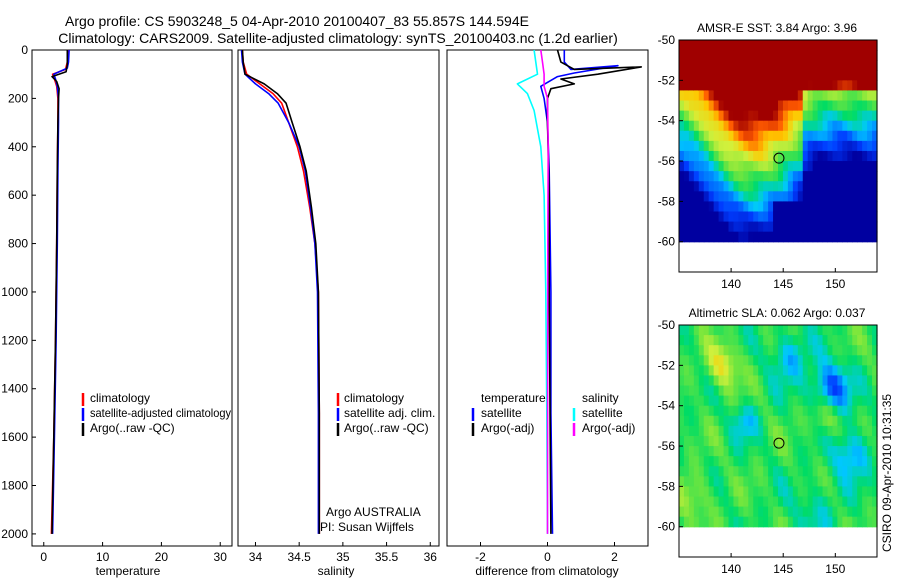  Describe the element at coordinates (43, 557) in the screenshot. I see `x-tick-label: 0` at that location.